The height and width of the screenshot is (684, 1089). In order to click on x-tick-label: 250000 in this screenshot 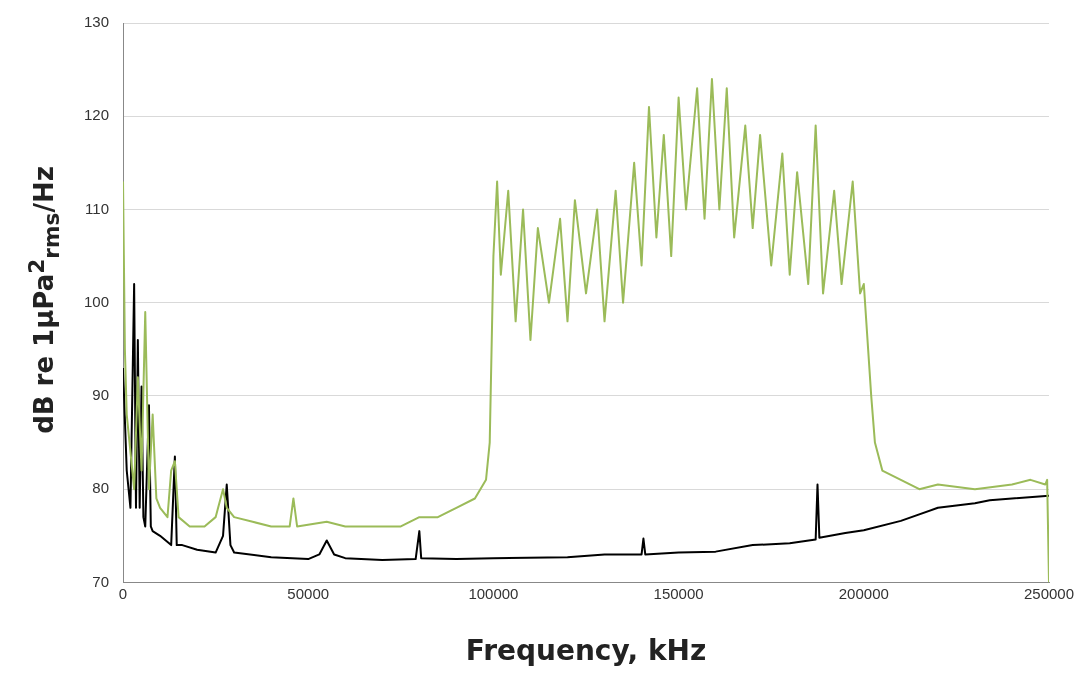, I will do `click(1049, 593)`.